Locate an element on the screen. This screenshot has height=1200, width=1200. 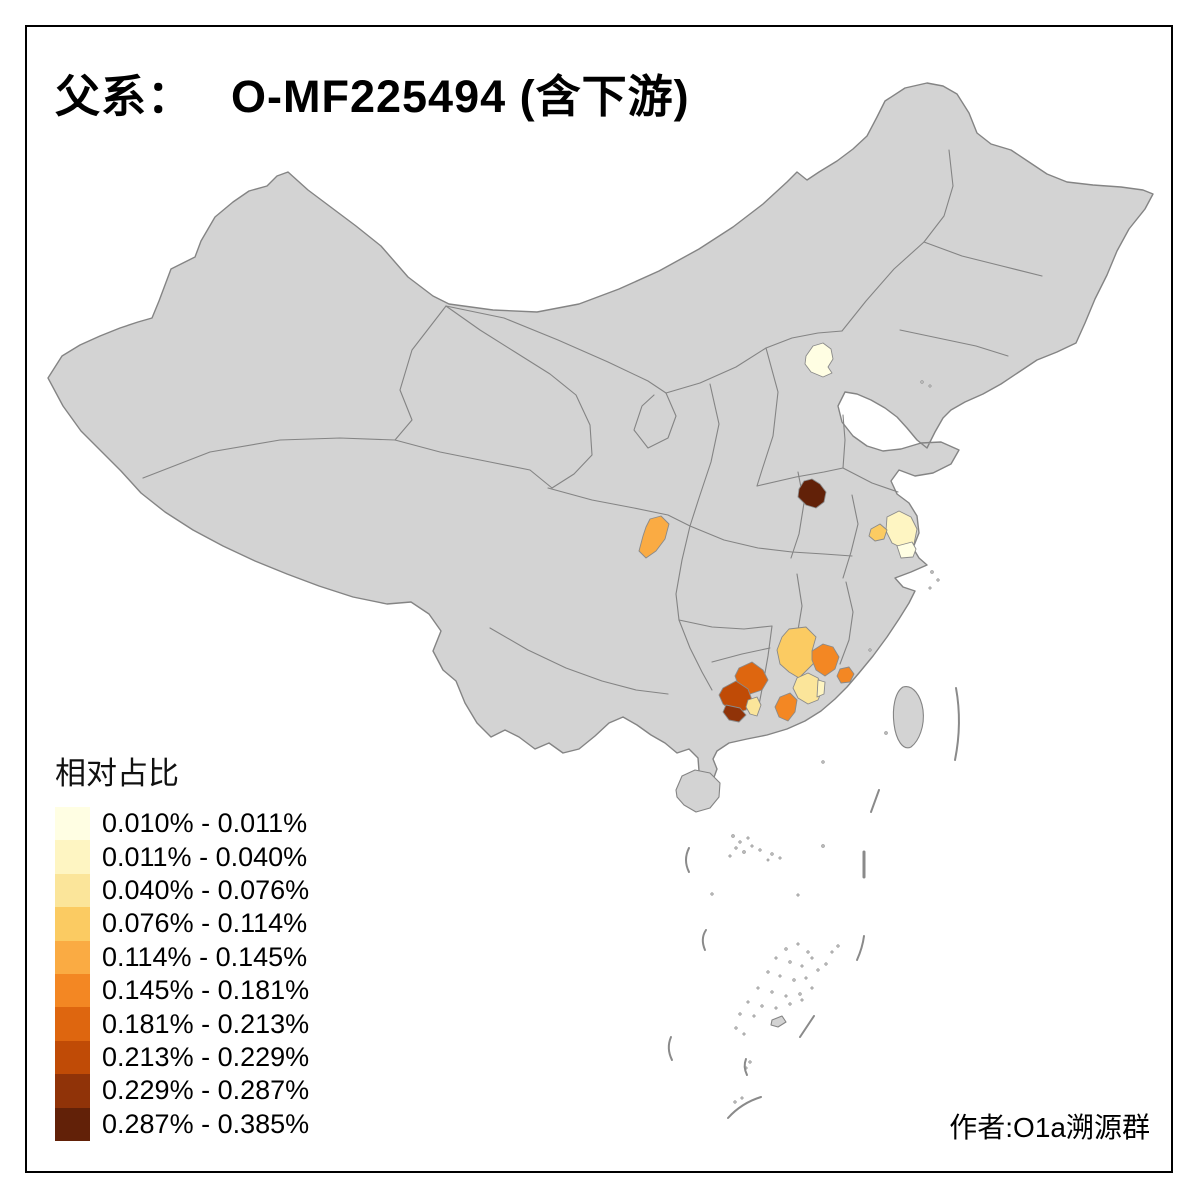
spratly-islet is located at coordinates (778, 1021).